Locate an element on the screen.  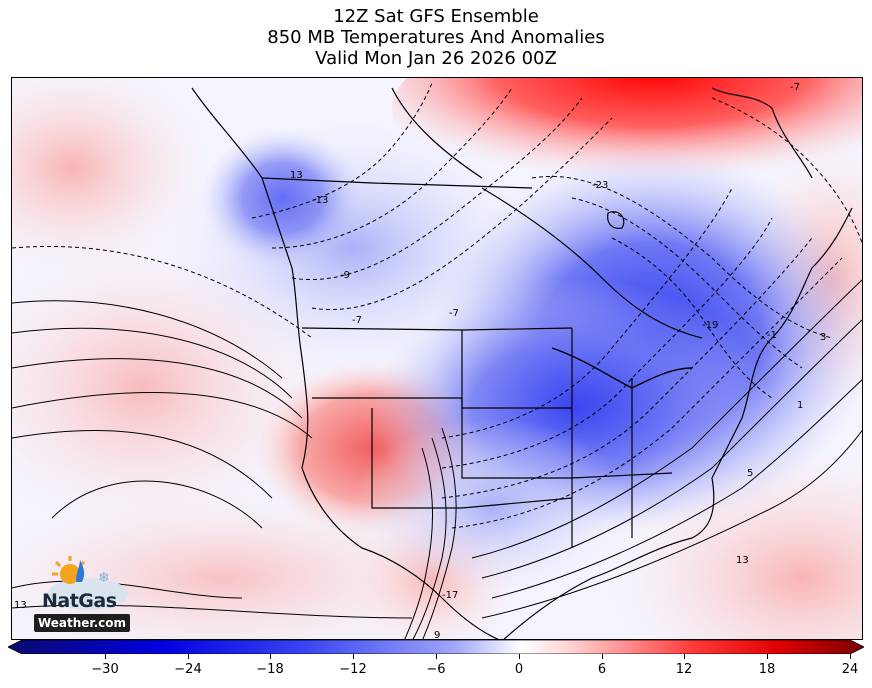
natgasweather-logo: ❄ NatGas Weather.com is located at coordinates (82, 594).